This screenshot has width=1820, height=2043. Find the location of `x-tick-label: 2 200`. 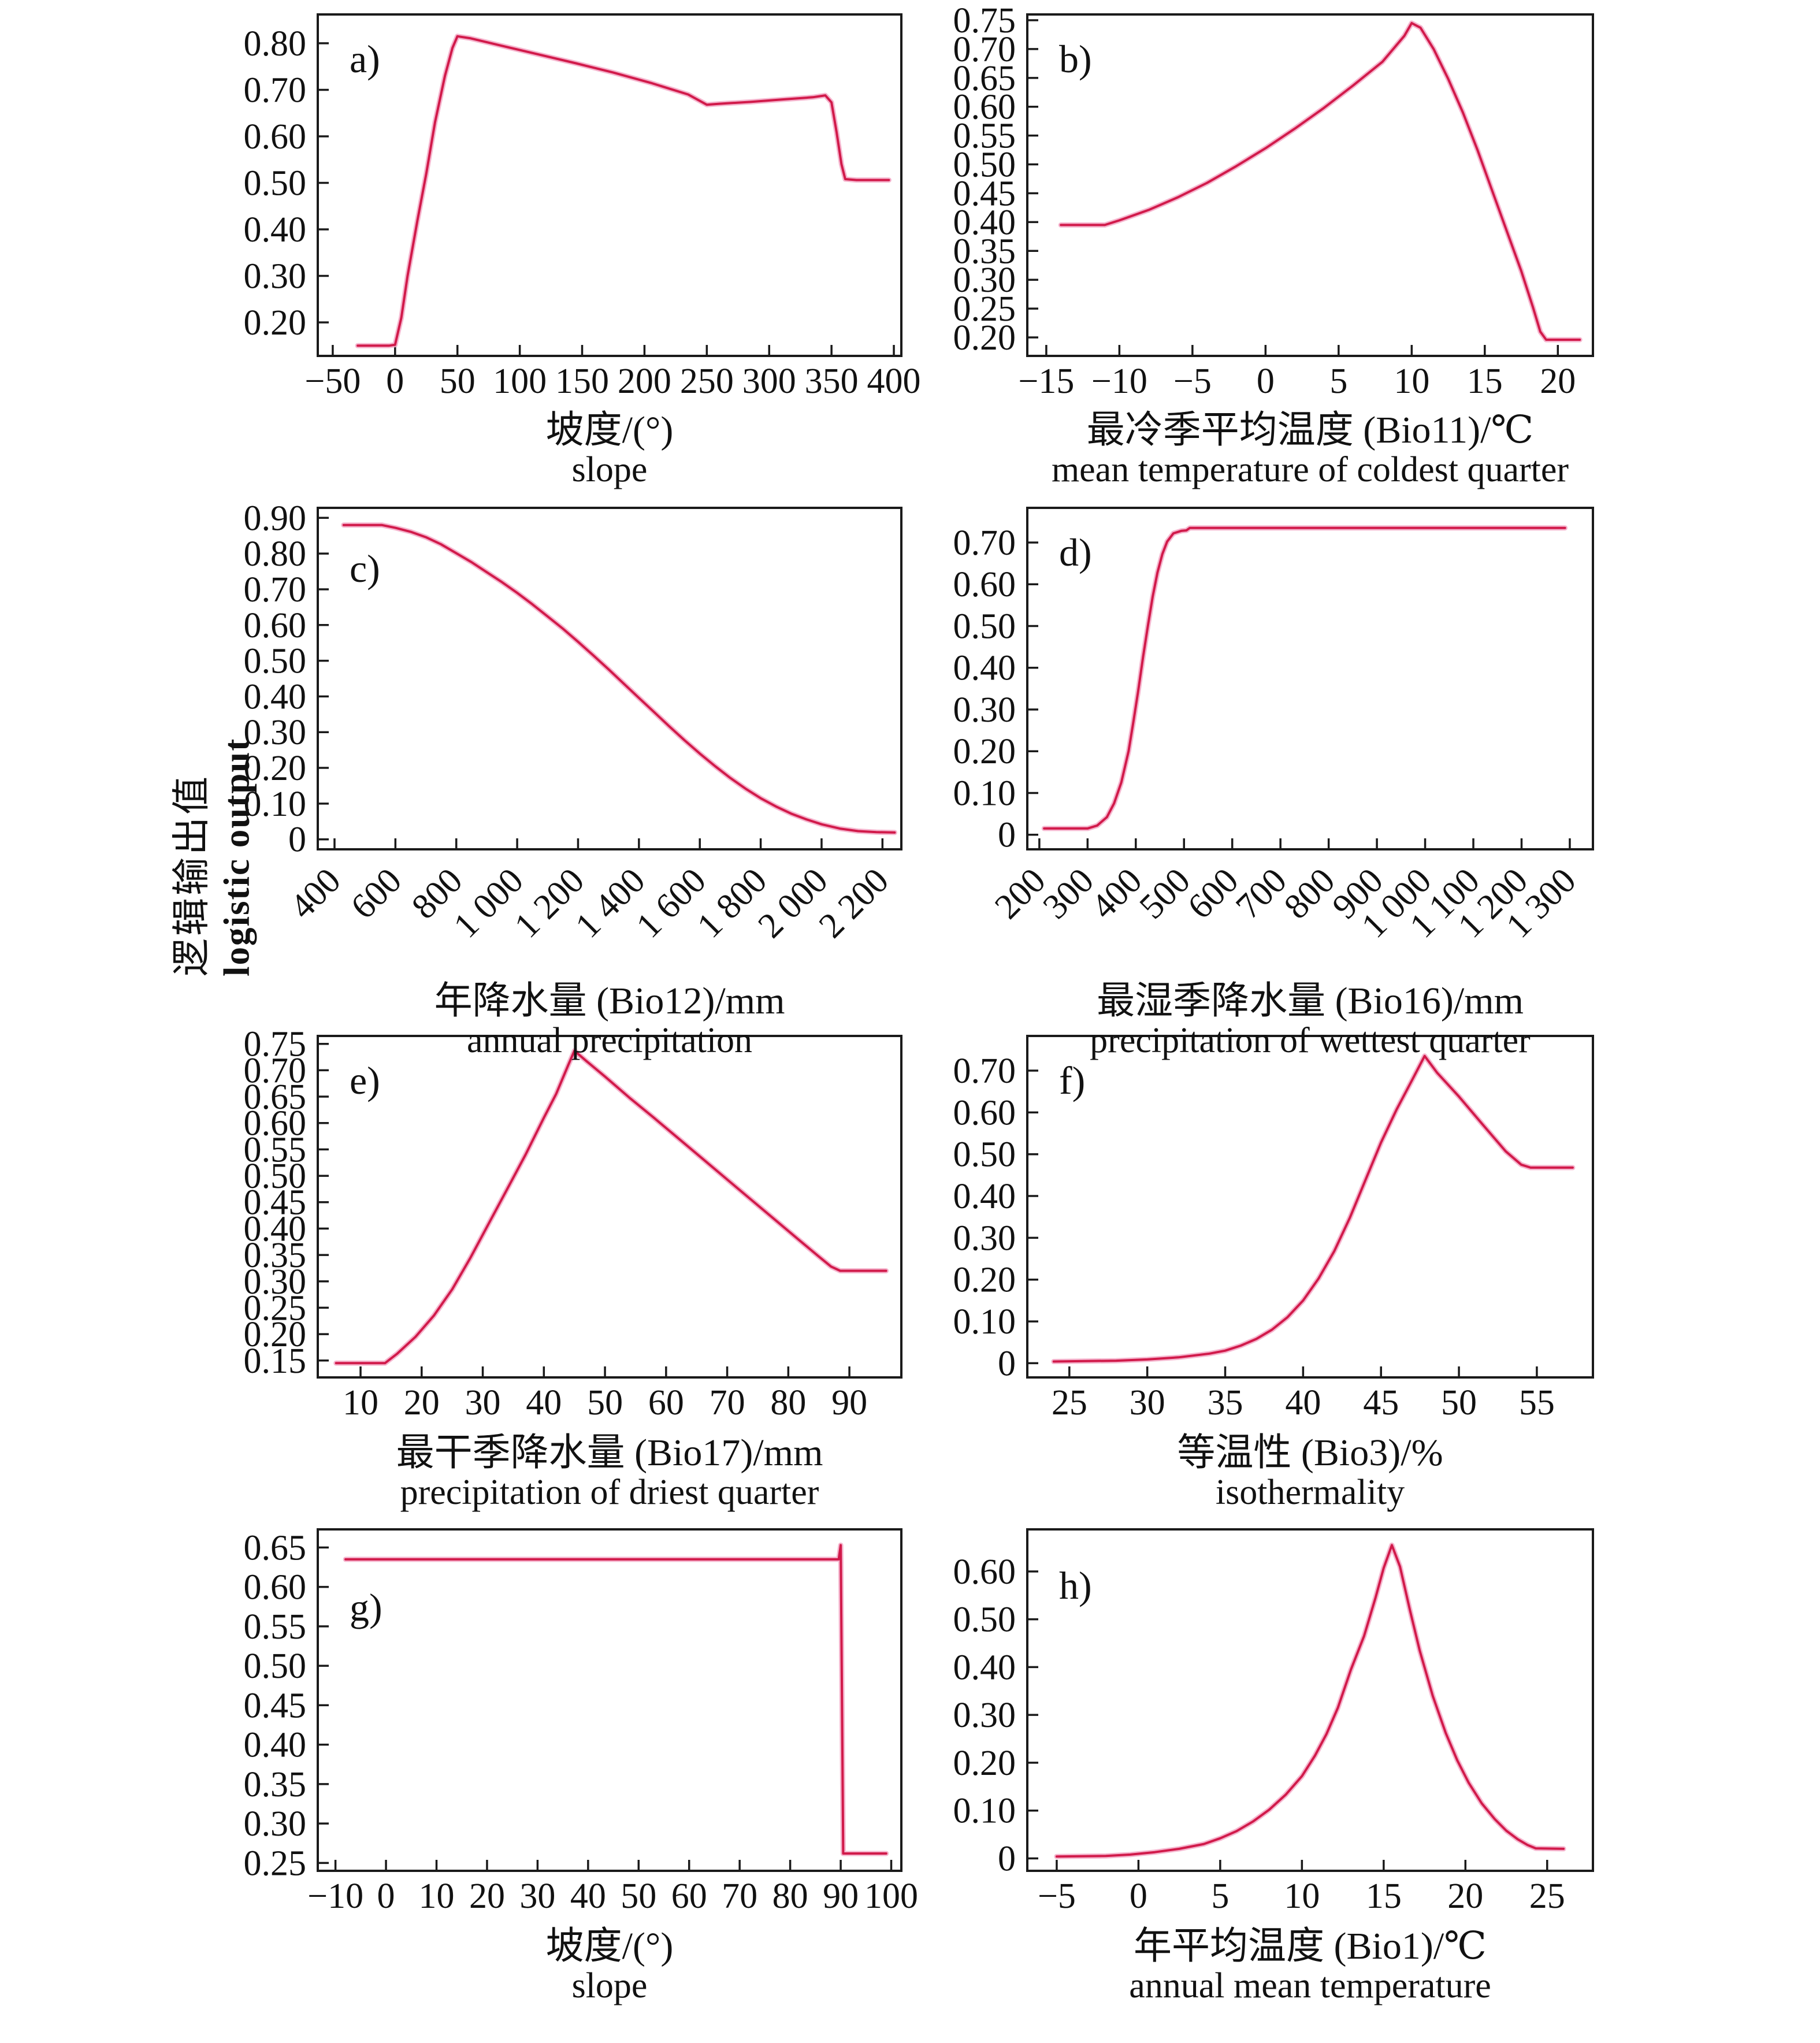

x-tick-label: 2 200 is located at coordinates (854, 903).